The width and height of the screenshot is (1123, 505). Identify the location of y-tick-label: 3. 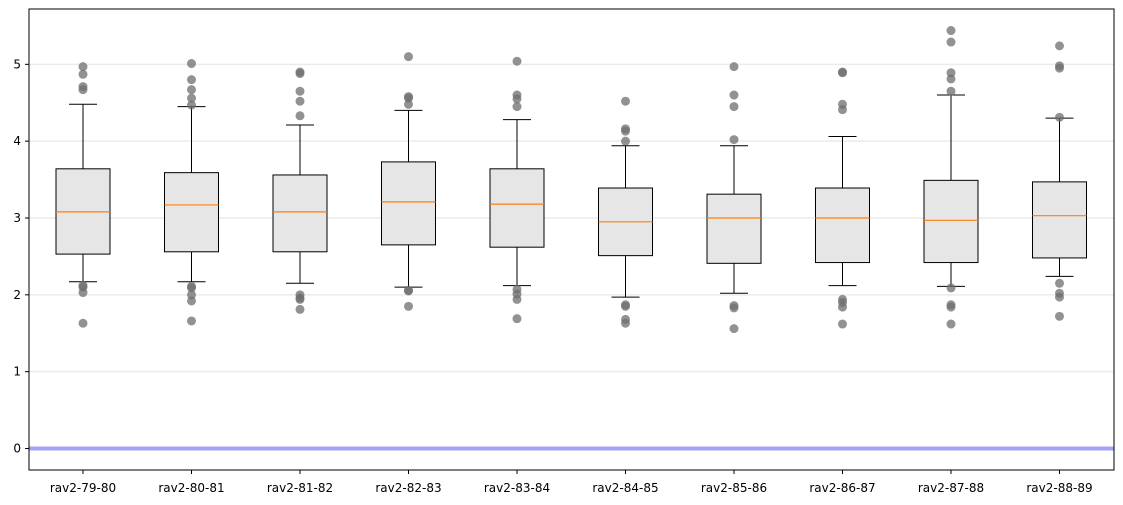
(17, 218).